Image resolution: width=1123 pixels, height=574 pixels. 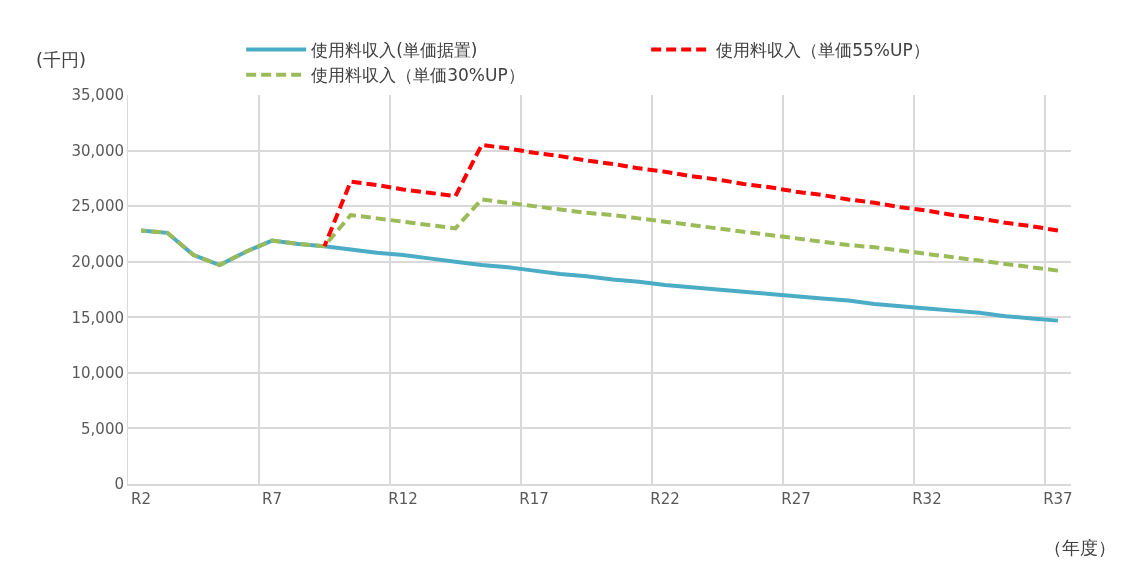 What do you see at coordinates (1058, 498) in the screenshot?
I see `x-tick-label: R37` at bounding box center [1058, 498].